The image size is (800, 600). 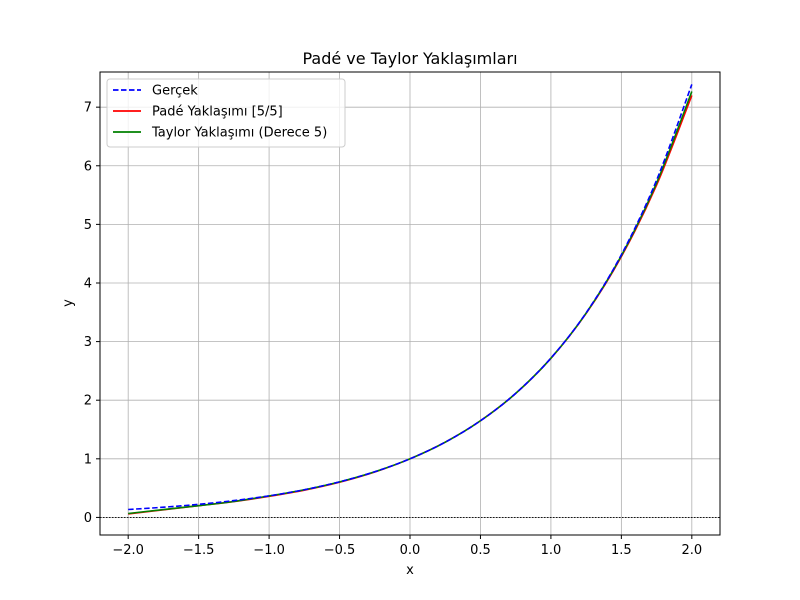 I want to click on x-tick-label: −1.5, so click(x=199, y=550).